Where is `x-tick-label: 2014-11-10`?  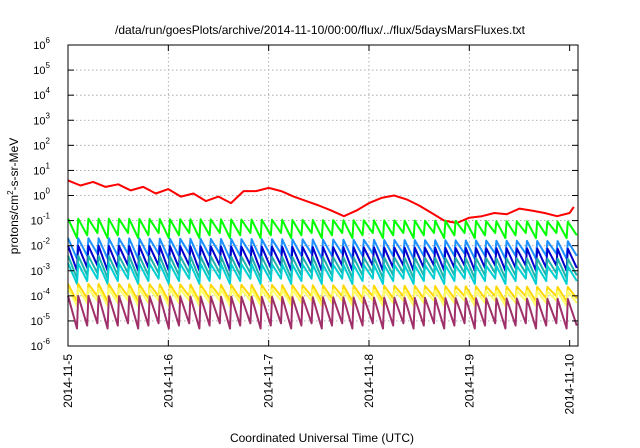
x-tick-label: 2014-11-10 is located at coordinates (570, 384).